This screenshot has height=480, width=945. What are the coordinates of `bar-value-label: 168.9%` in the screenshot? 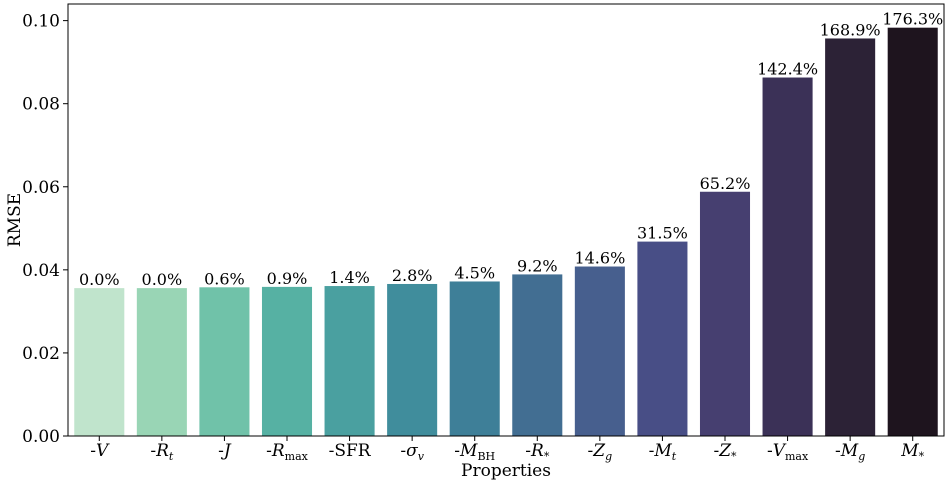 It's located at (850, 29).